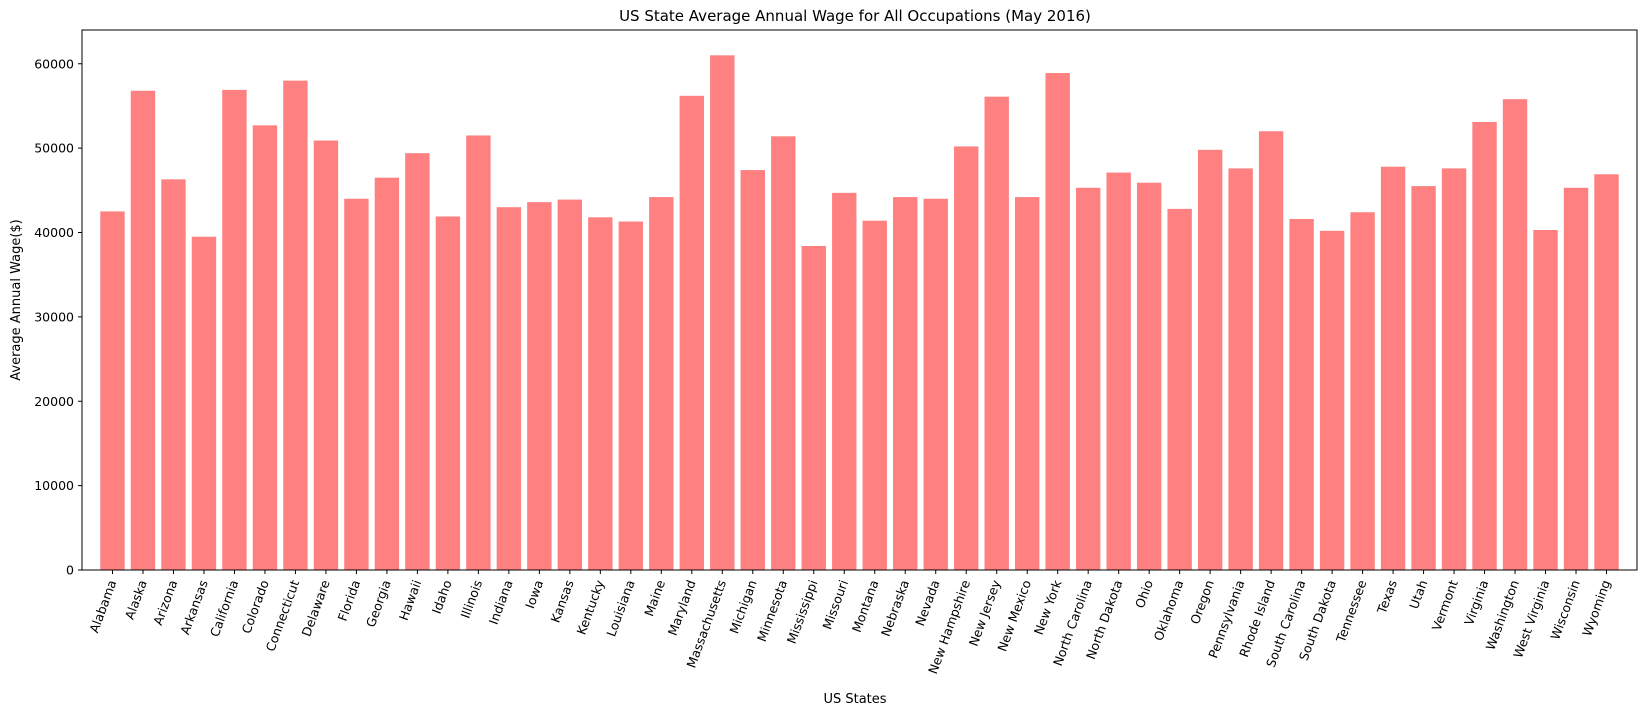  I want to click on bar-maryland, so click(691, 332).